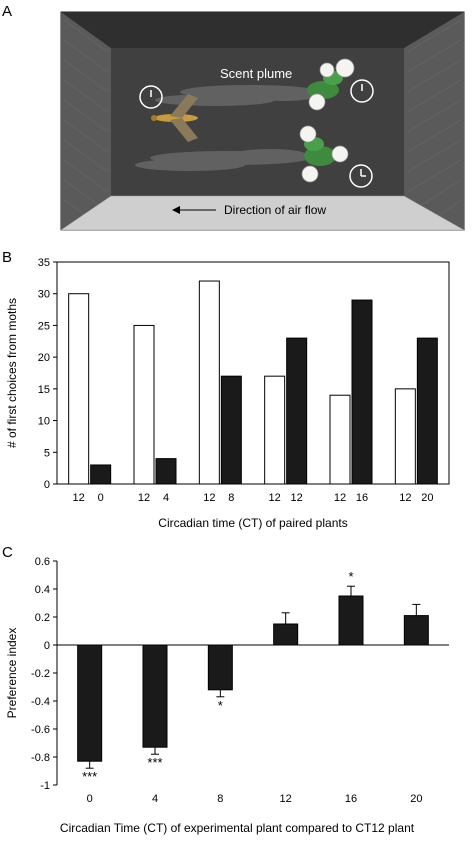  Describe the element at coordinates (44, 390) in the screenshot. I see `y-tick-label: 15` at that location.